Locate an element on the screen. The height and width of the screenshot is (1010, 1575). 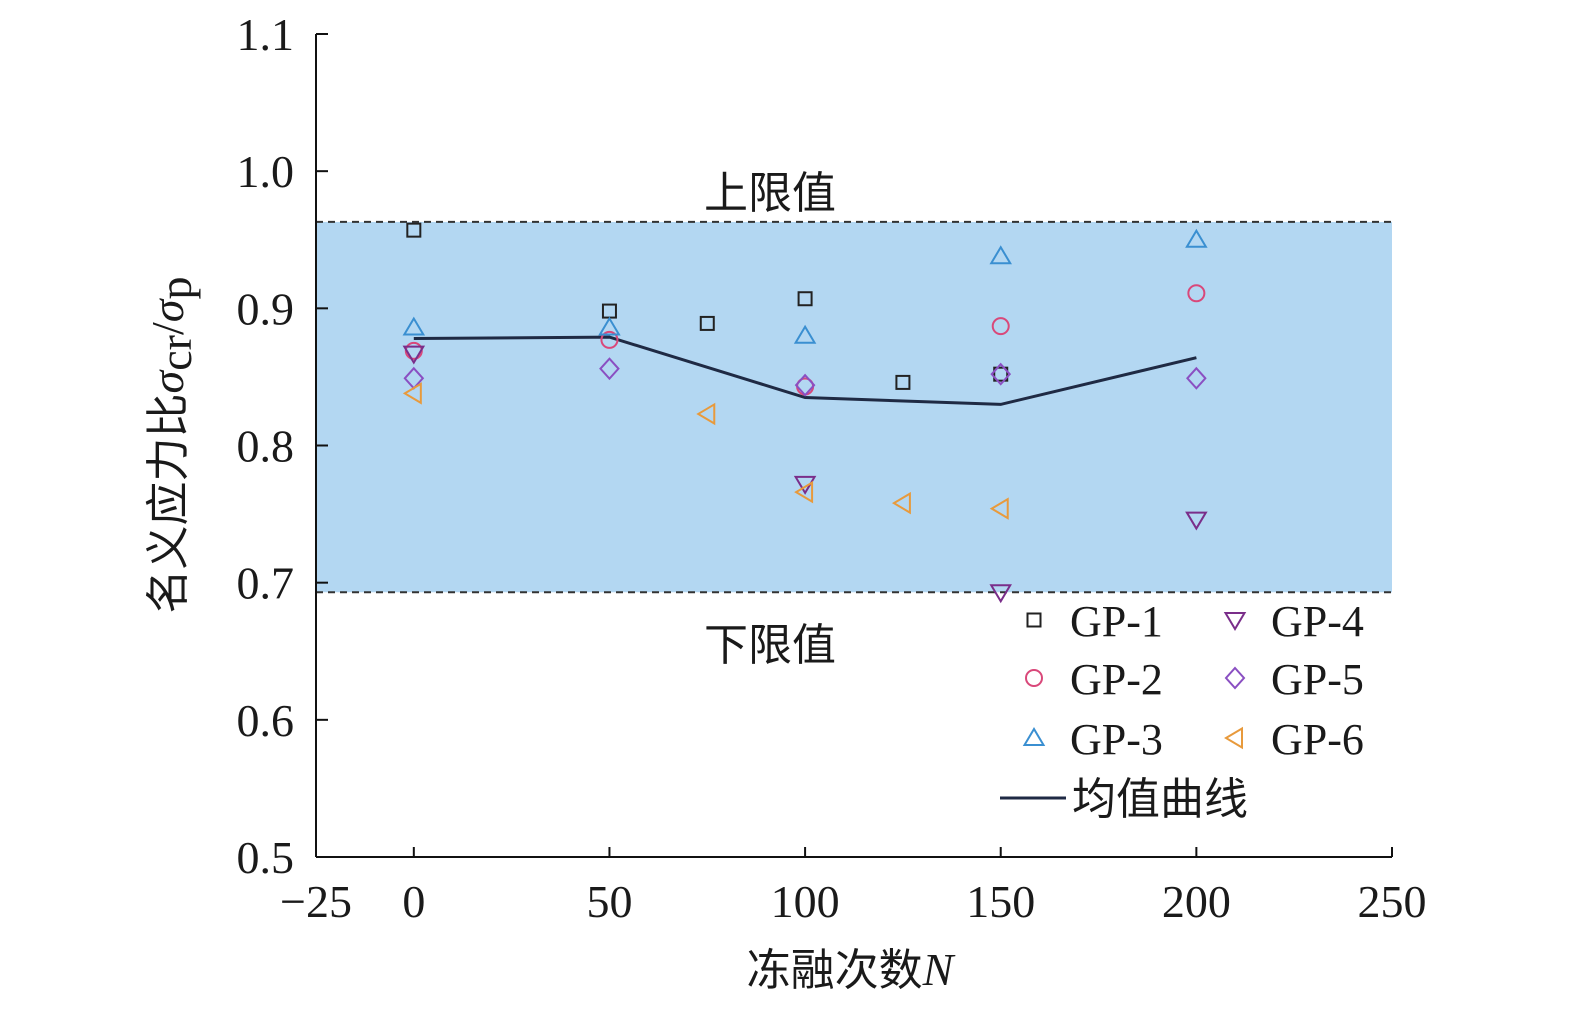
y-axis: 0.5 0.6 0.7 0.8 0.9 1.0 1.1 is located at coordinates (282, 446).